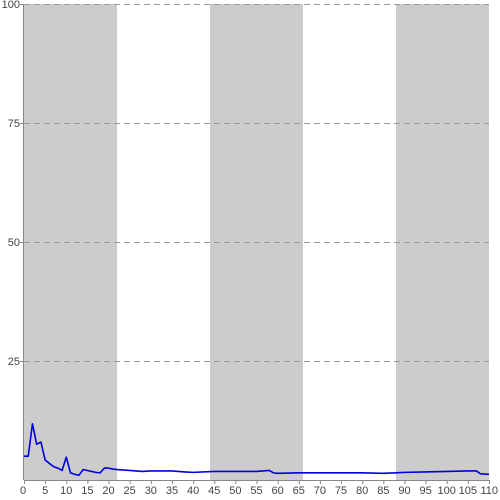 The image size is (500, 500). I want to click on x-tick-label-20: 20, so click(108, 491).